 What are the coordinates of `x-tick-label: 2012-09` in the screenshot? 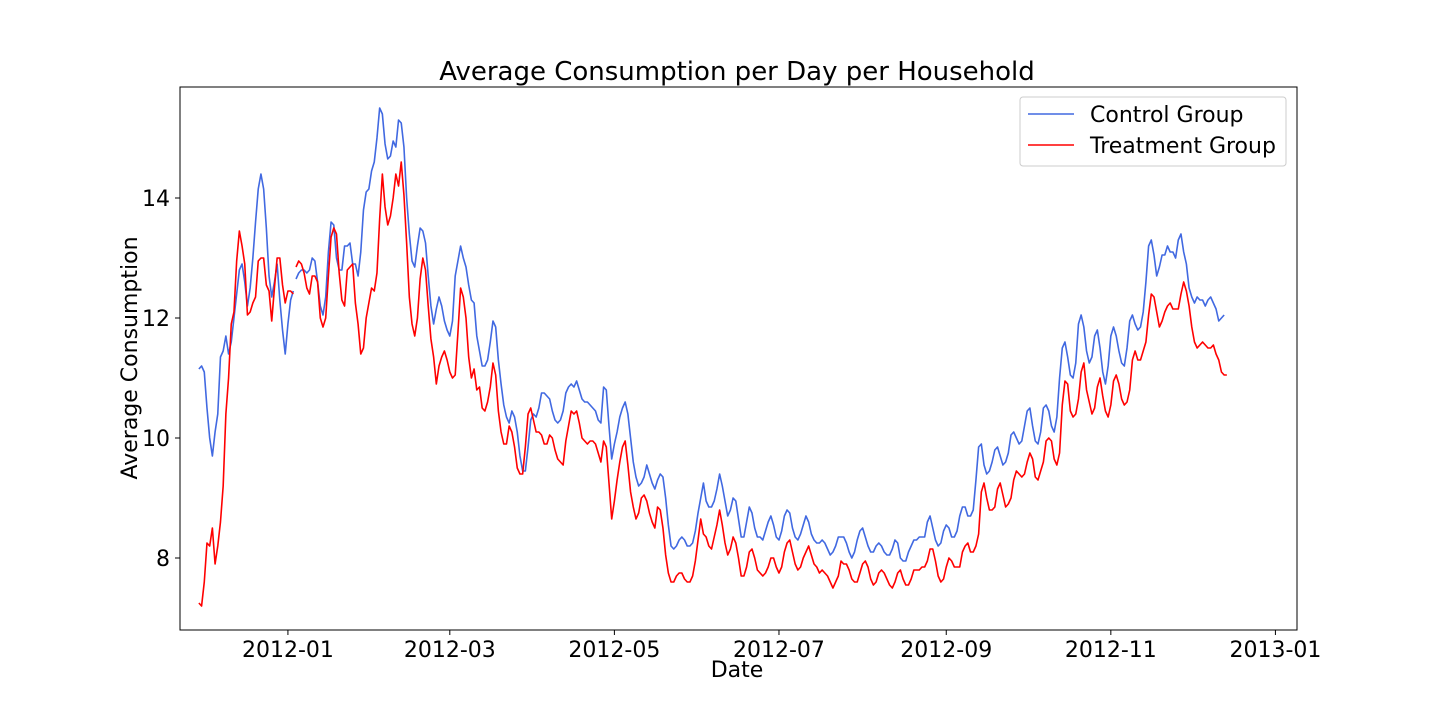 It's located at (946, 650).